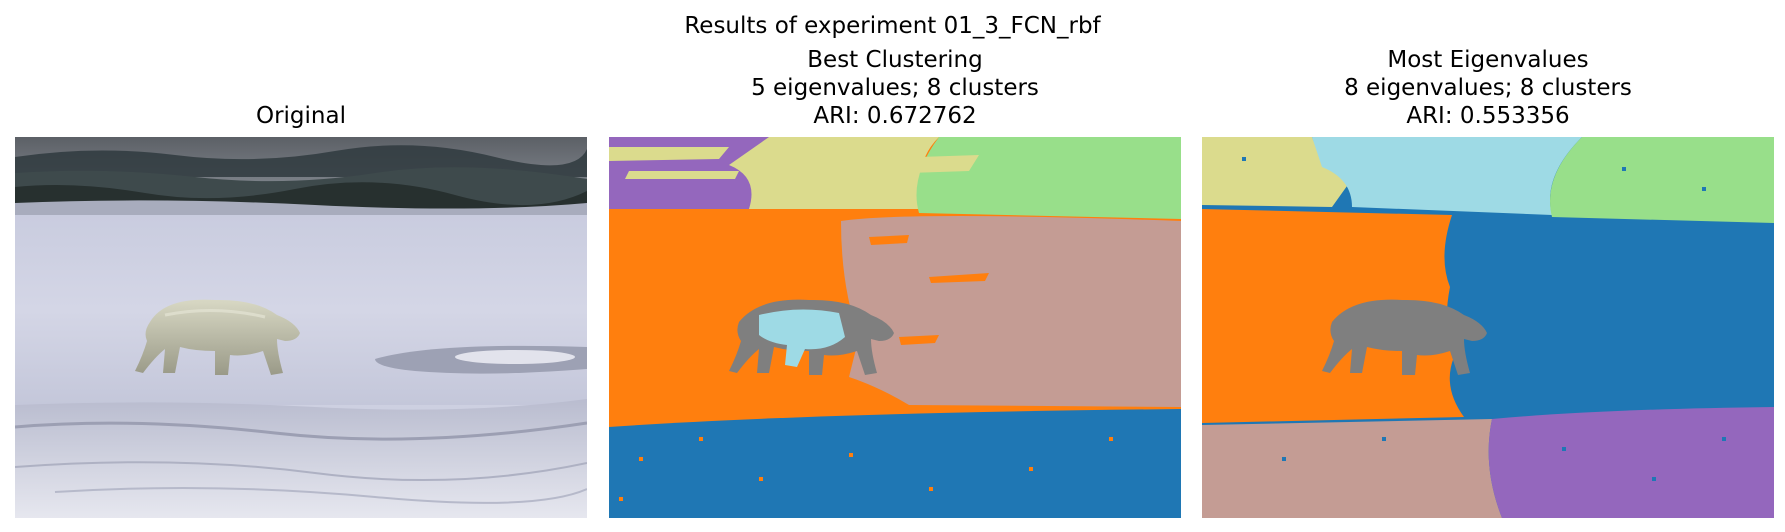 Image resolution: width=1785 pixels, height=532 pixels. What do you see at coordinates (1488, 60) in the screenshot?
I see `panel-title-line: Most Eigenvalues` at bounding box center [1488, 60].